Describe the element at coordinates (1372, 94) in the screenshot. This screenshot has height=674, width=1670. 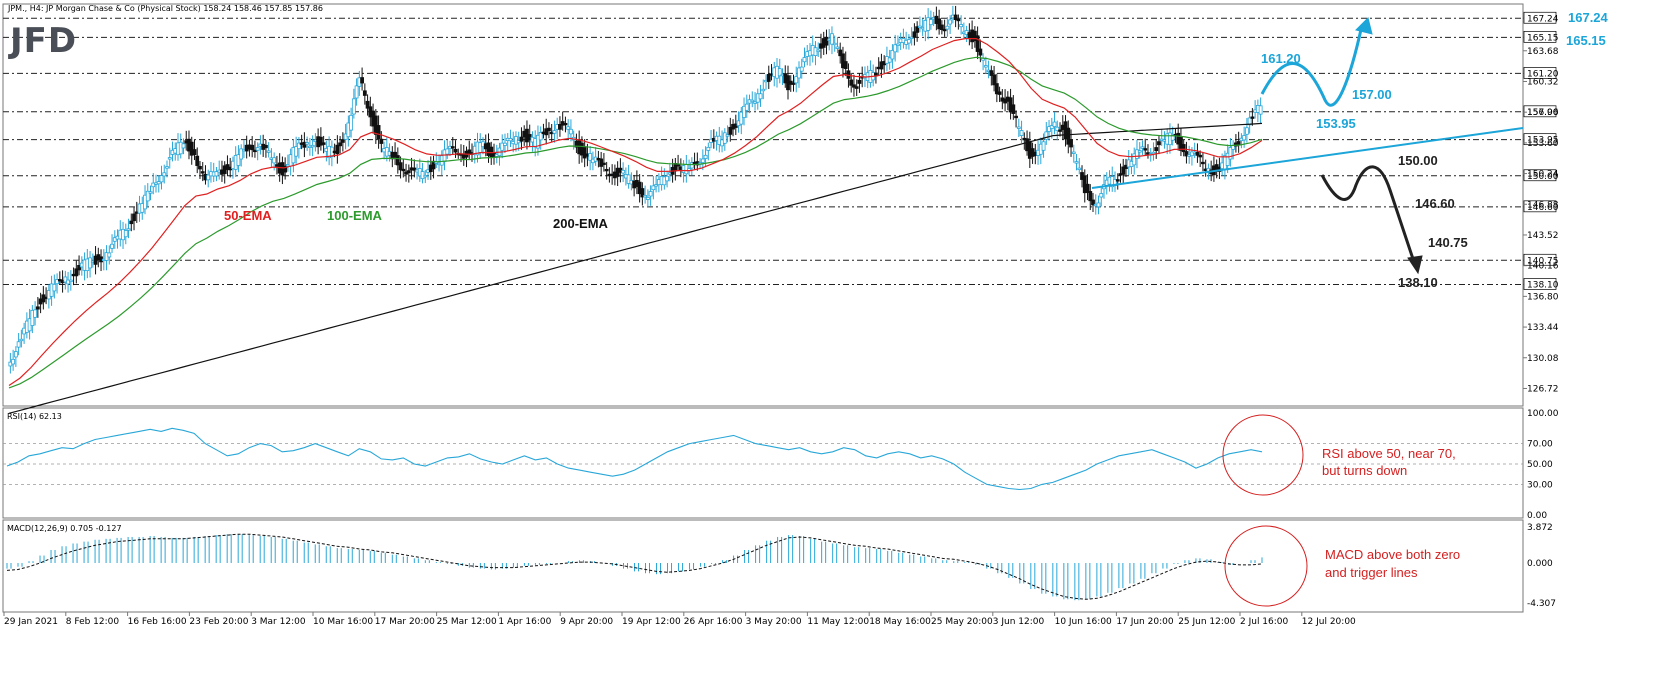
I see `level-label: 157.00` at that location.